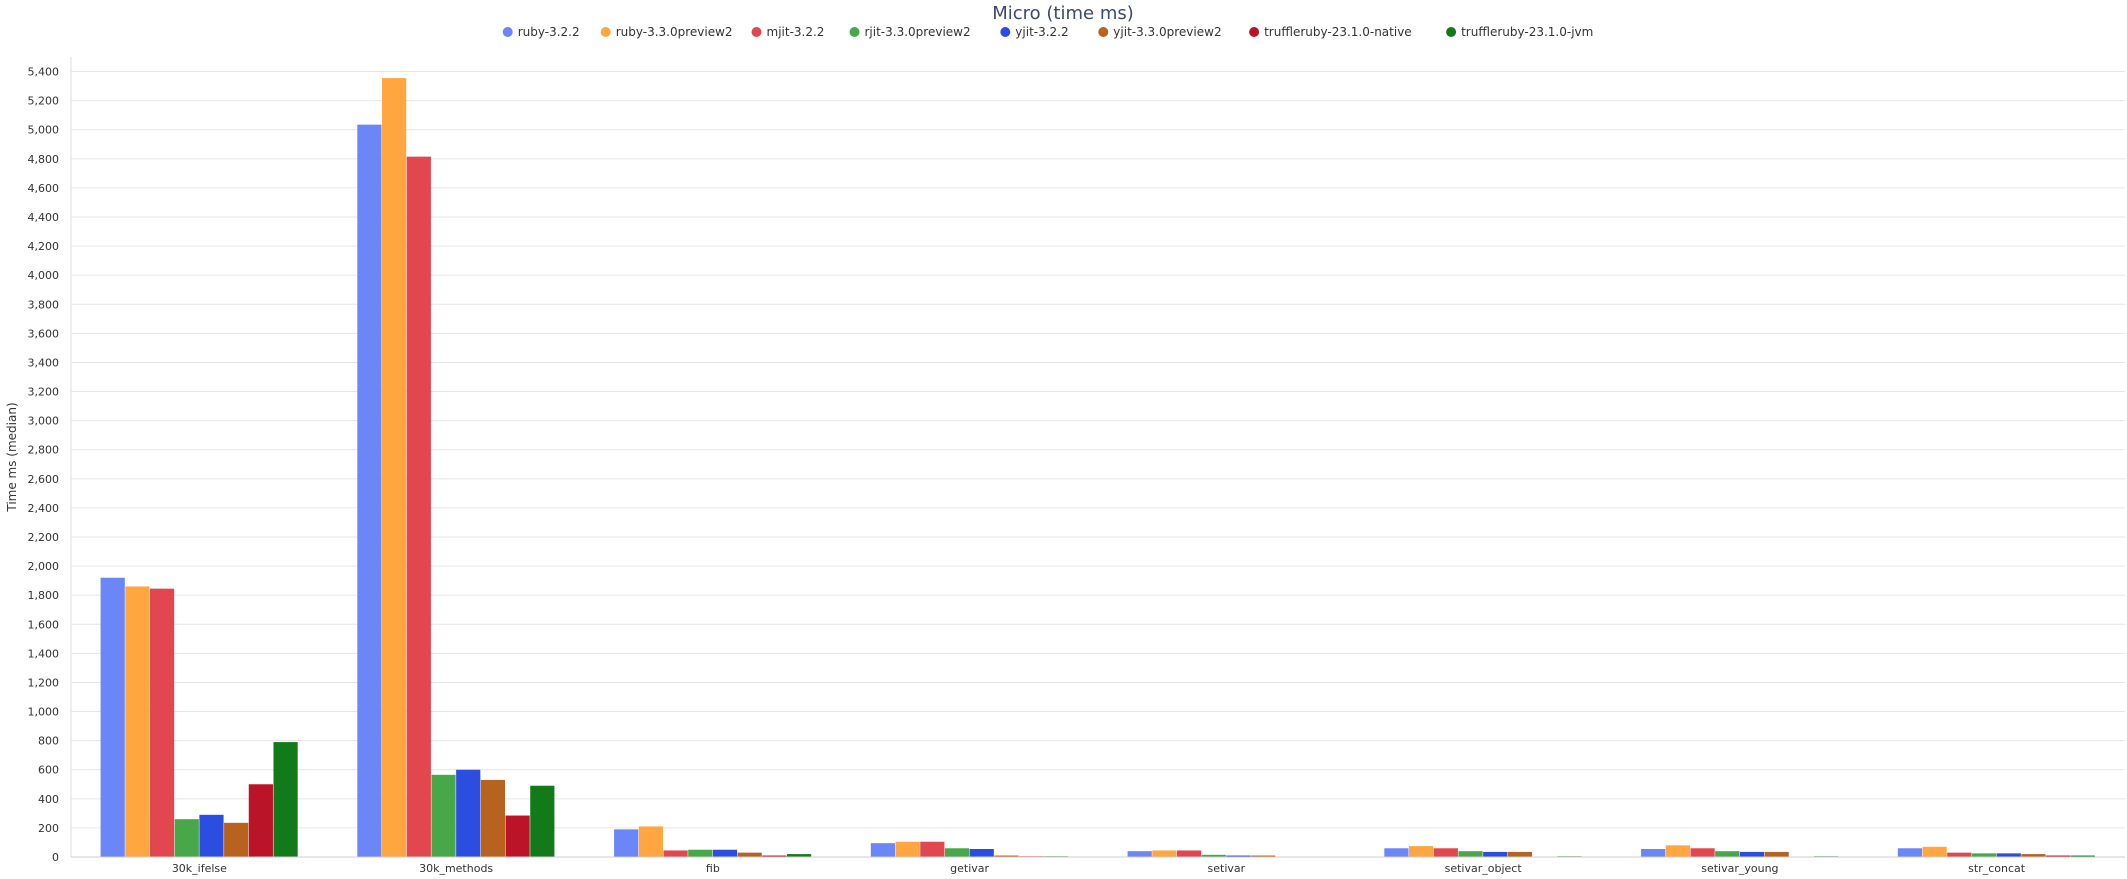  I want to click on y-tick-label: 1,400, so click(44, 653).